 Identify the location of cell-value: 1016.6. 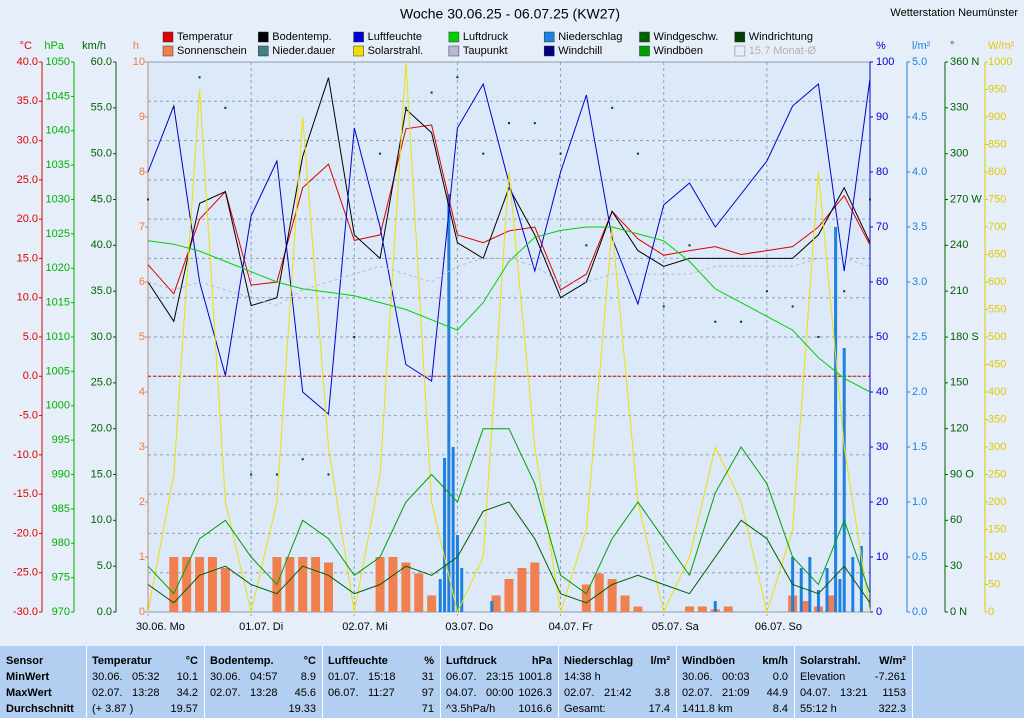
(535, 709).